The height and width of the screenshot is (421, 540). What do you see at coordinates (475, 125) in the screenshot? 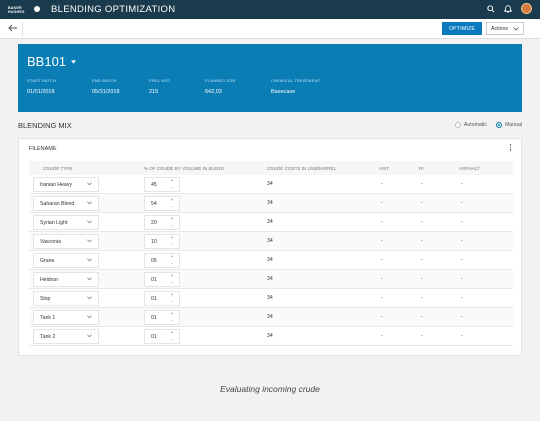
I see `radio-automatic-label: Automatic` at bounding box center [475, 125].